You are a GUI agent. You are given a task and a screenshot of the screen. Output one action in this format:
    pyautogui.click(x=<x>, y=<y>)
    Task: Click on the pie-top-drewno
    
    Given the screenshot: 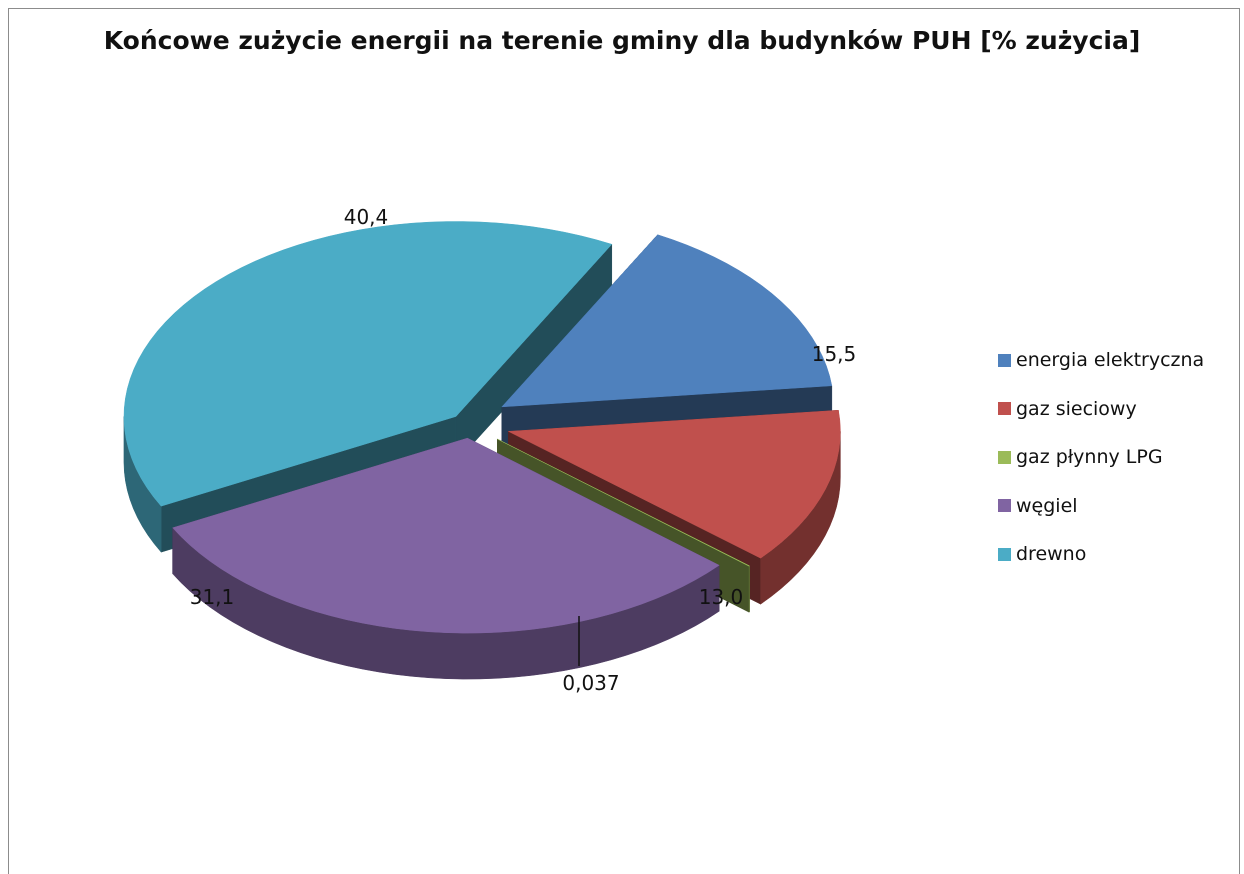 What is the action you would take?
    pyautogui.click(x=368, y=364)
    